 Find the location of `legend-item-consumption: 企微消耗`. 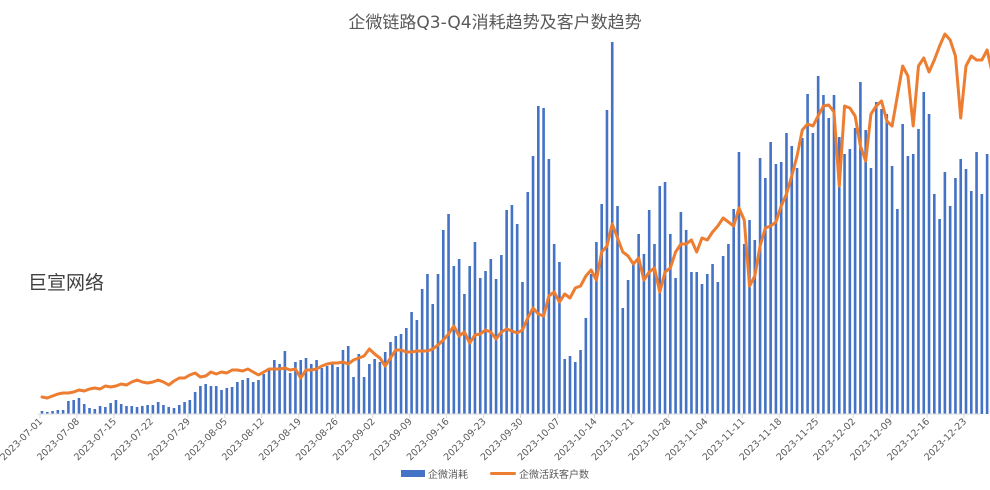

legend-item-consumption: 企微消耗 is located at coordinates (434, 473).